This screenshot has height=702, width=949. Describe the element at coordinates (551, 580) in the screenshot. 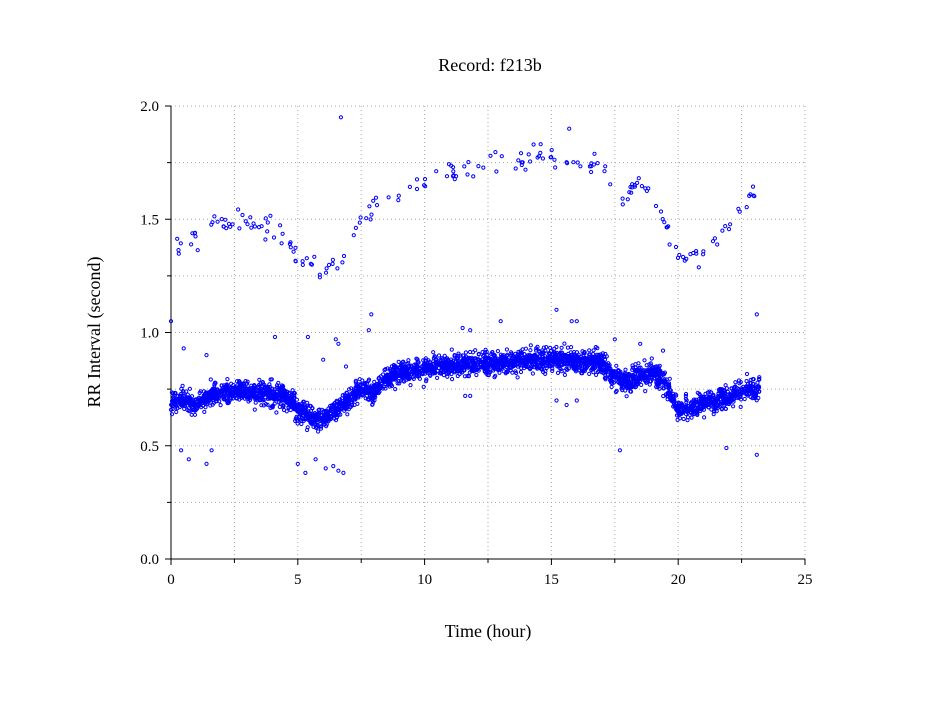

I see `x-tick-label: 15` at that location.